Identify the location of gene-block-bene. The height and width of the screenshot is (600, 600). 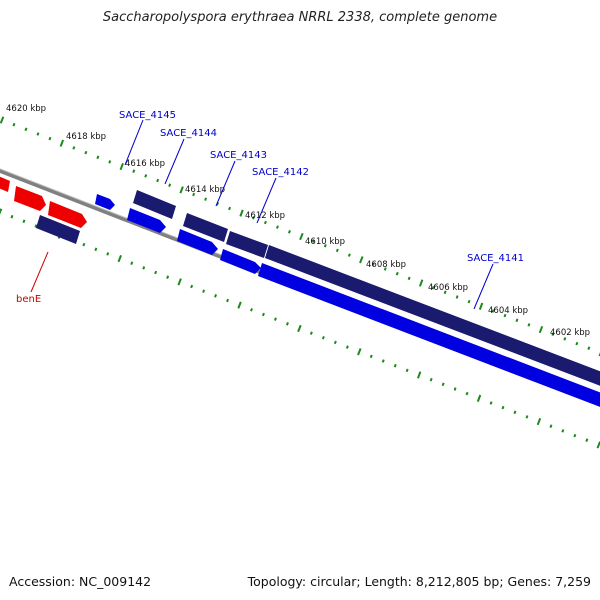
(58, 229).